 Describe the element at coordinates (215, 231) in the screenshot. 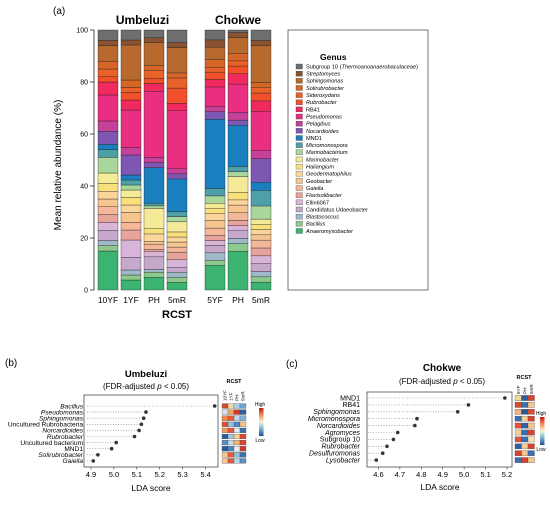

I see `bar-segment-gaiella` at that location.